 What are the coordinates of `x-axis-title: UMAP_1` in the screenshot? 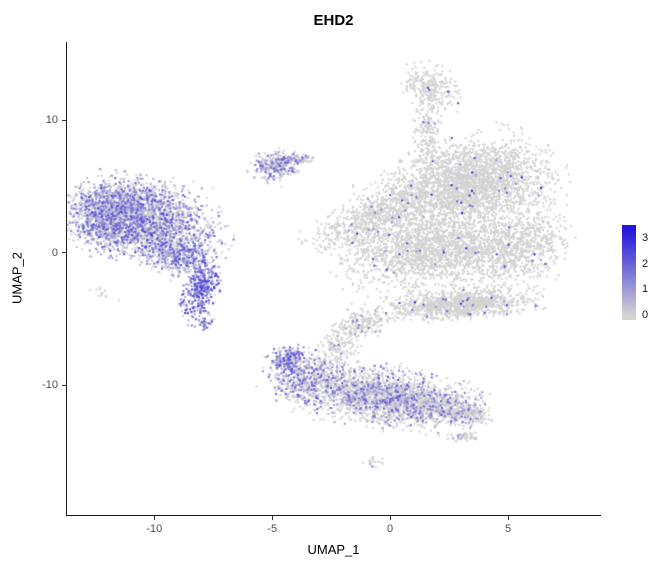 It's located at (333, 549).